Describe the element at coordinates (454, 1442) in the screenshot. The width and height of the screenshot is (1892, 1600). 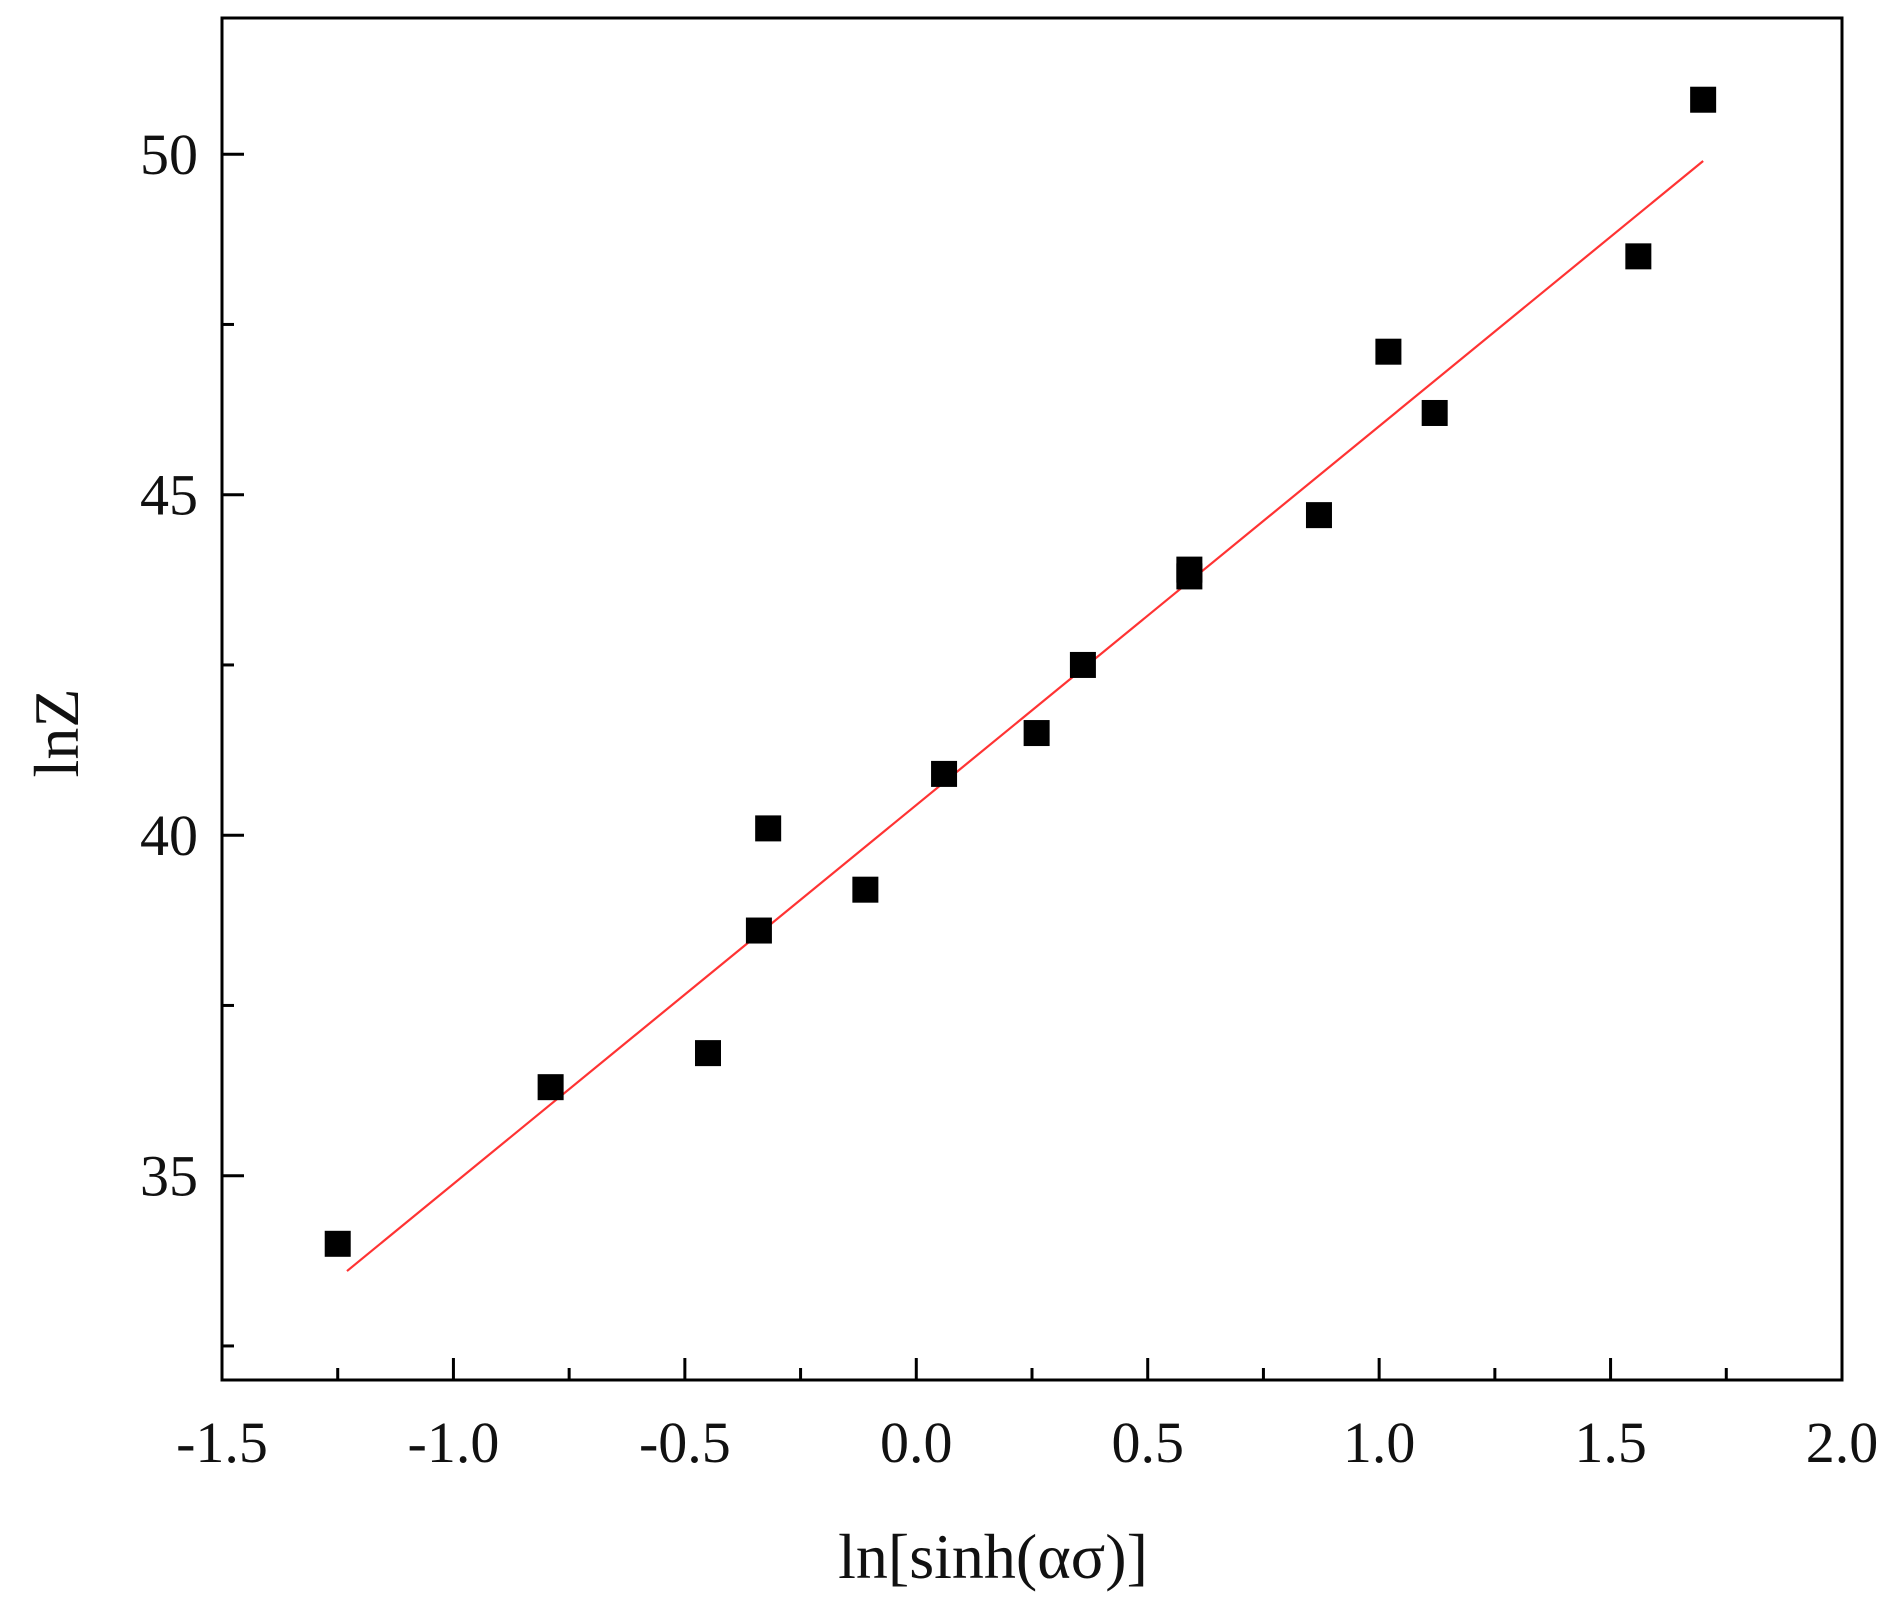
I see `x-tick-label: -1.0` at that location.